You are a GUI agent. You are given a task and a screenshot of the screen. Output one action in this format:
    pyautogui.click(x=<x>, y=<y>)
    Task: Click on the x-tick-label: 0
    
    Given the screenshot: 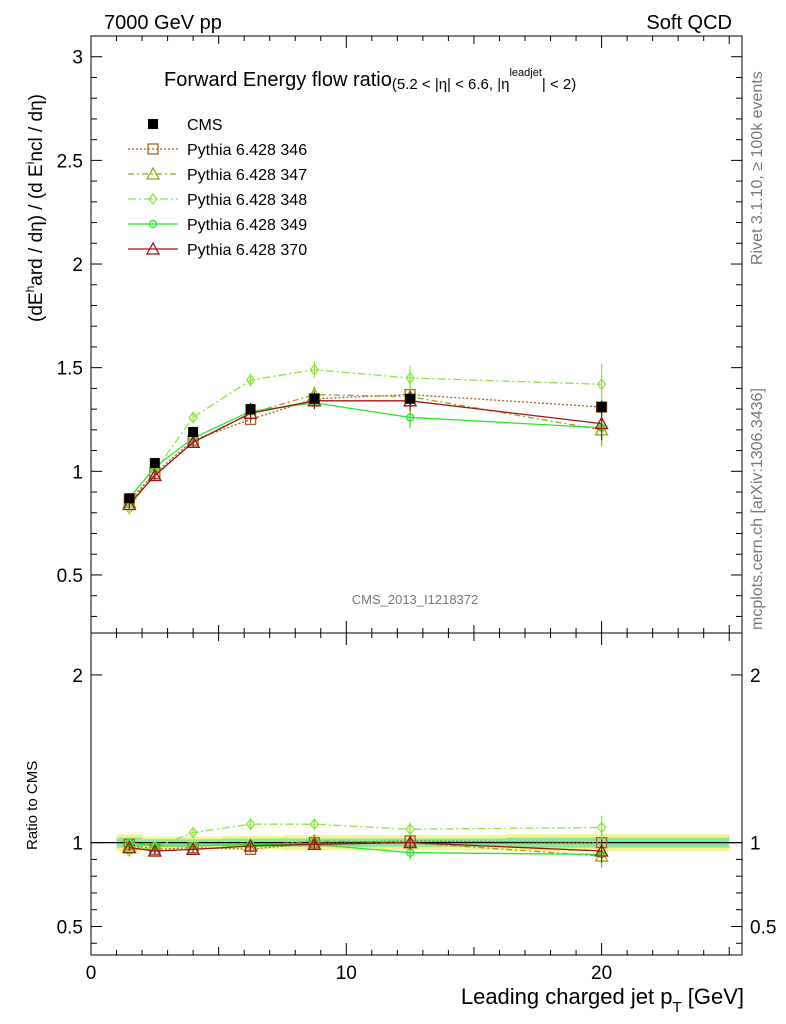 What is the action you would take?
    pyautogui.click(x=91, y=973)
    